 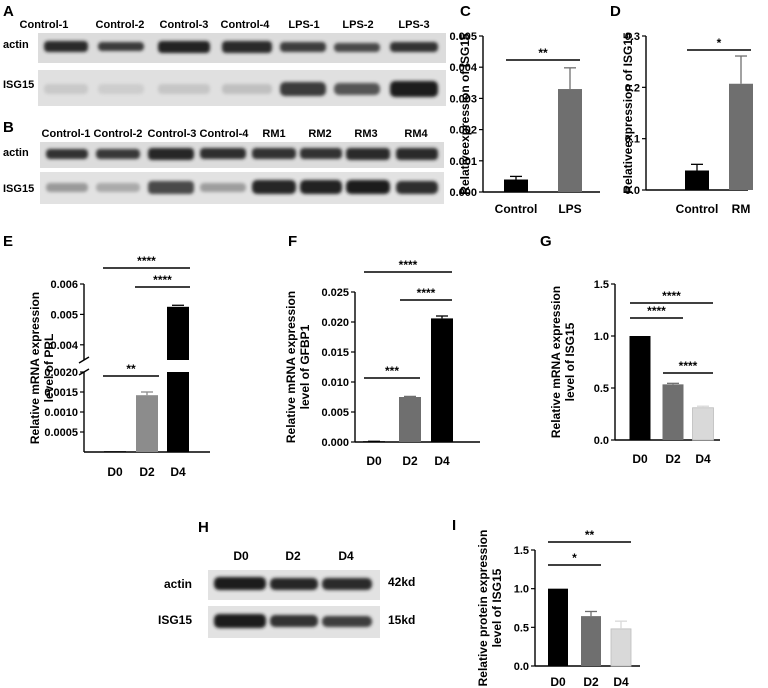 I want to click on y-tick-label: 0.0005, so click(x=61, y=433).